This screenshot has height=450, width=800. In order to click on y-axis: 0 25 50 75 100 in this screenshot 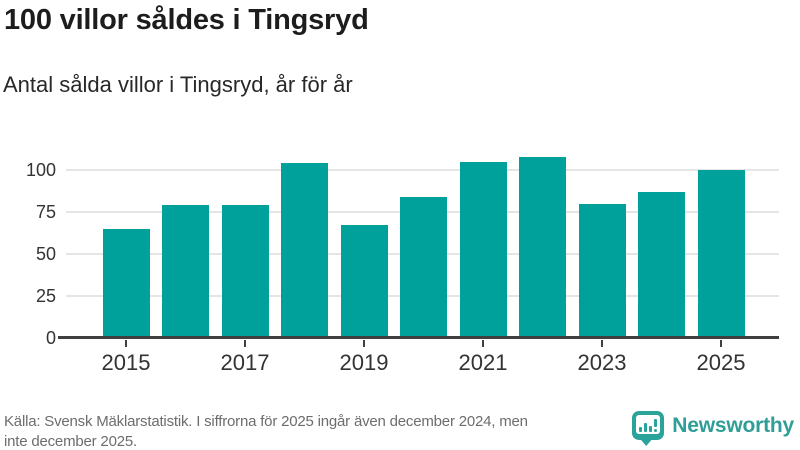, I will do `click(28, 249)`.